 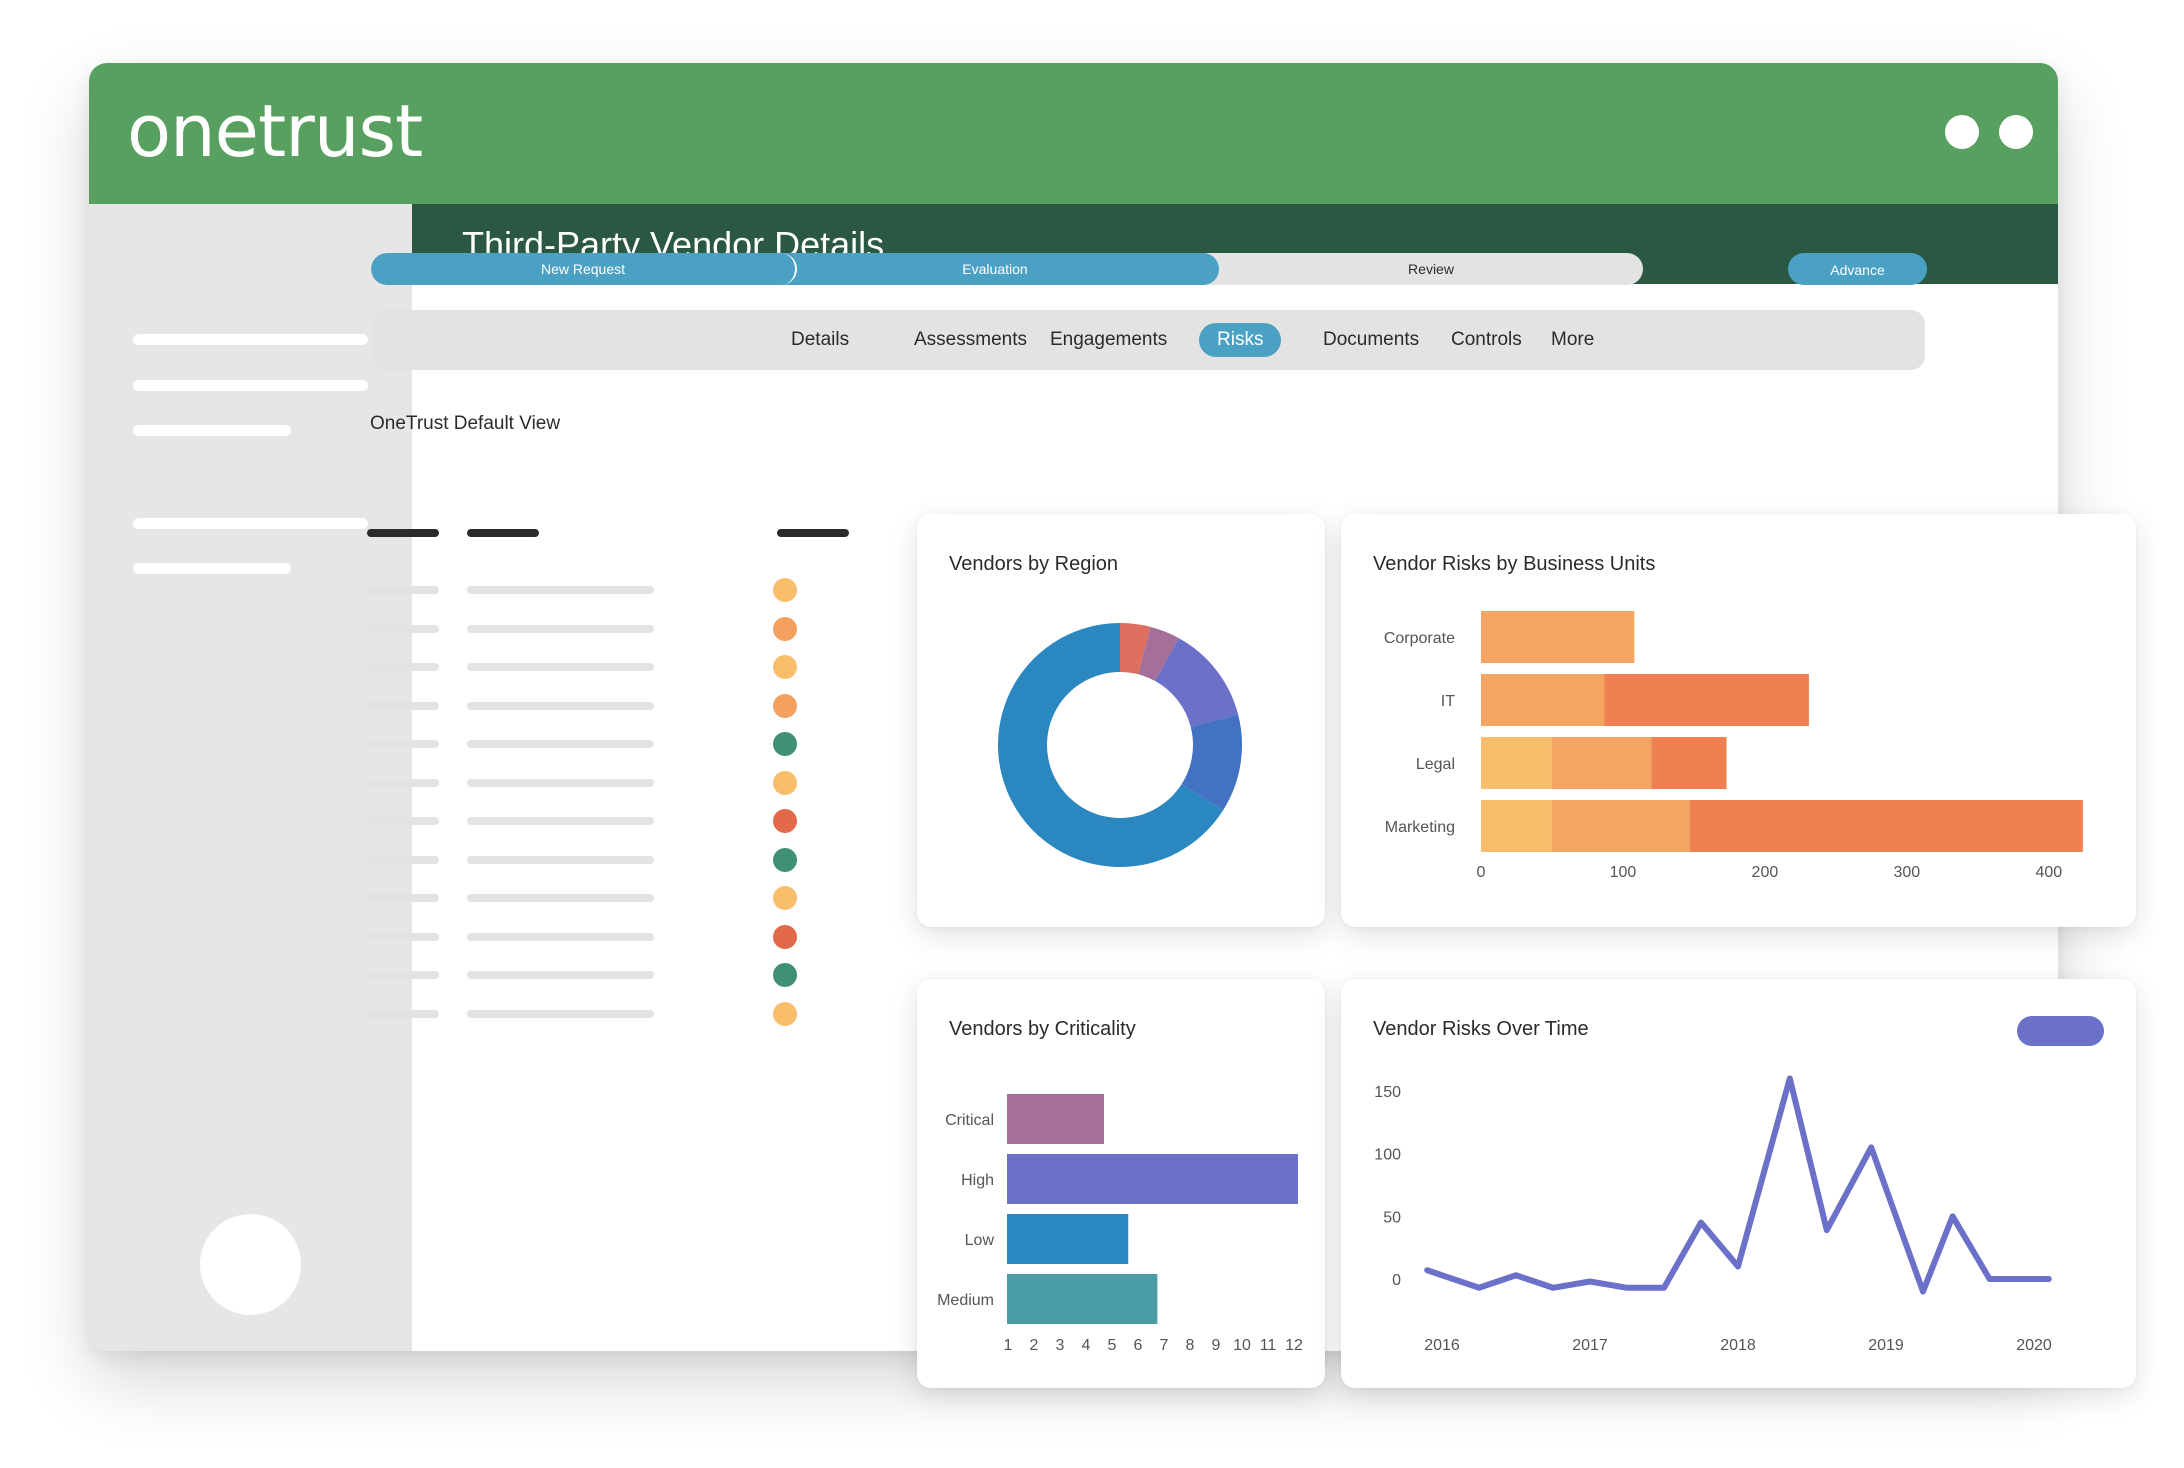 I want to click on category-label: Corporate, so click(x=1419, y=638).